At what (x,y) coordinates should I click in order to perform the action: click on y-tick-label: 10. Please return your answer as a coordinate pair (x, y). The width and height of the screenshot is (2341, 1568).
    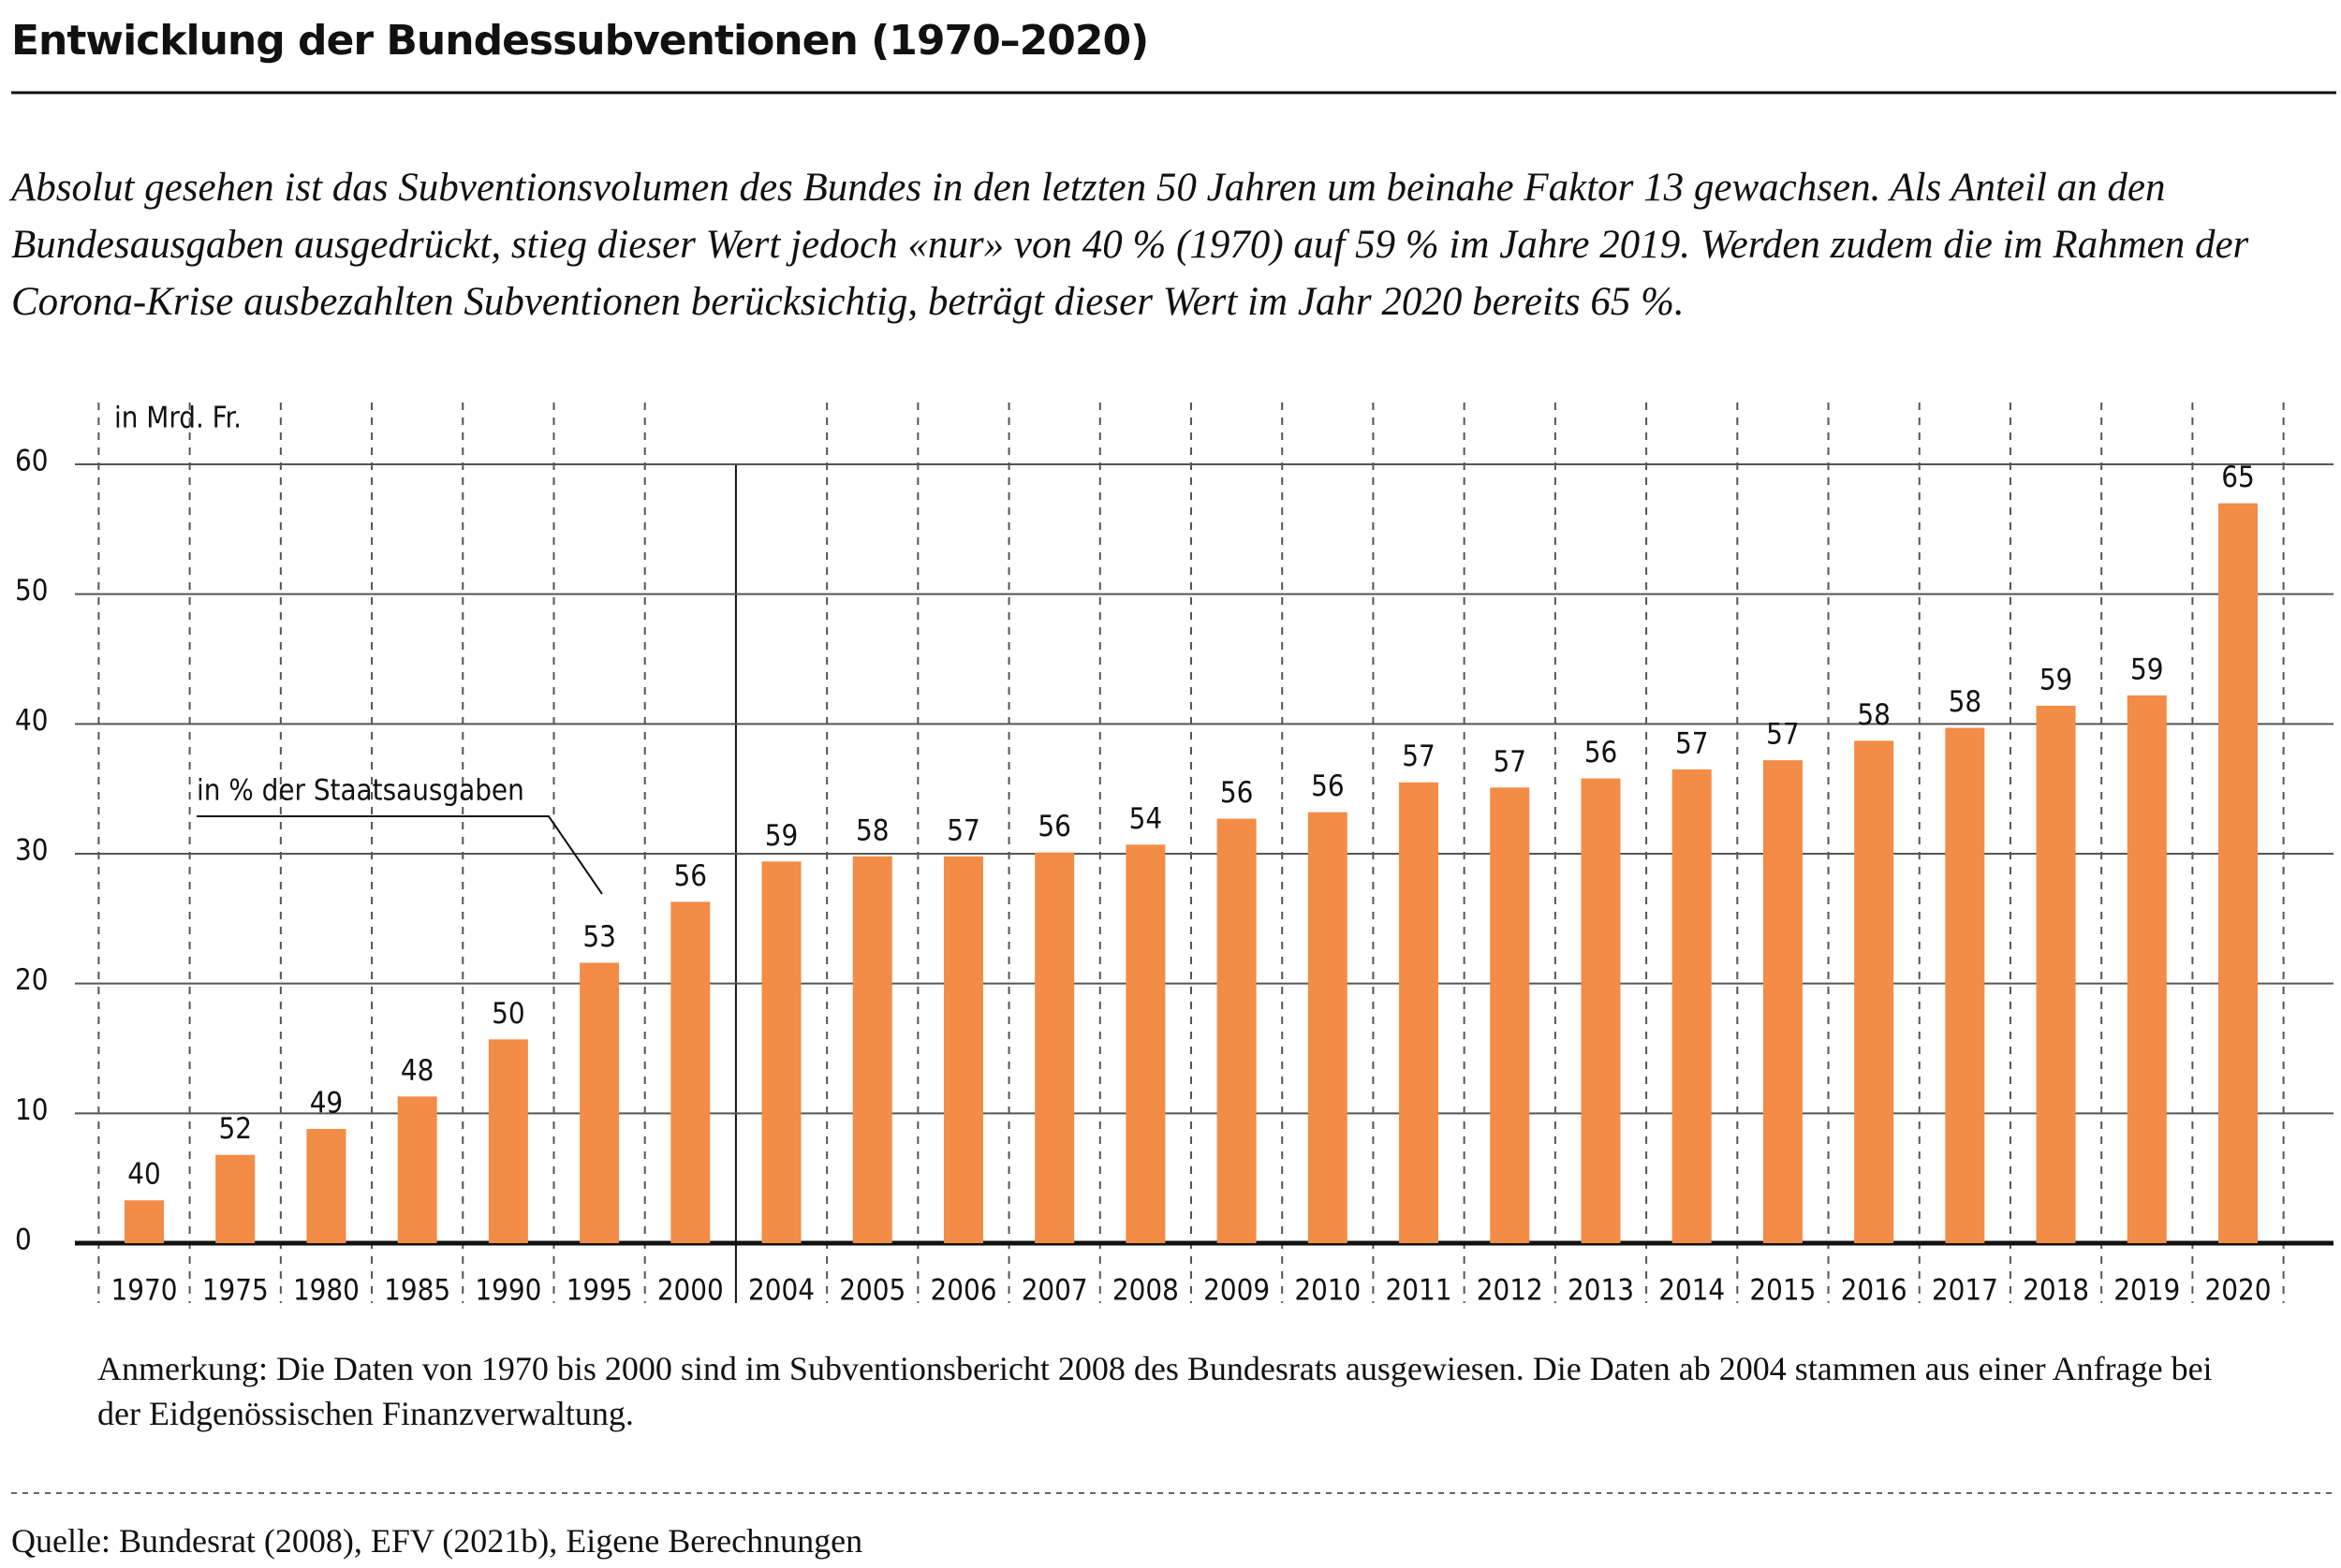
    Looking at the image, I should click on (31, 1110).